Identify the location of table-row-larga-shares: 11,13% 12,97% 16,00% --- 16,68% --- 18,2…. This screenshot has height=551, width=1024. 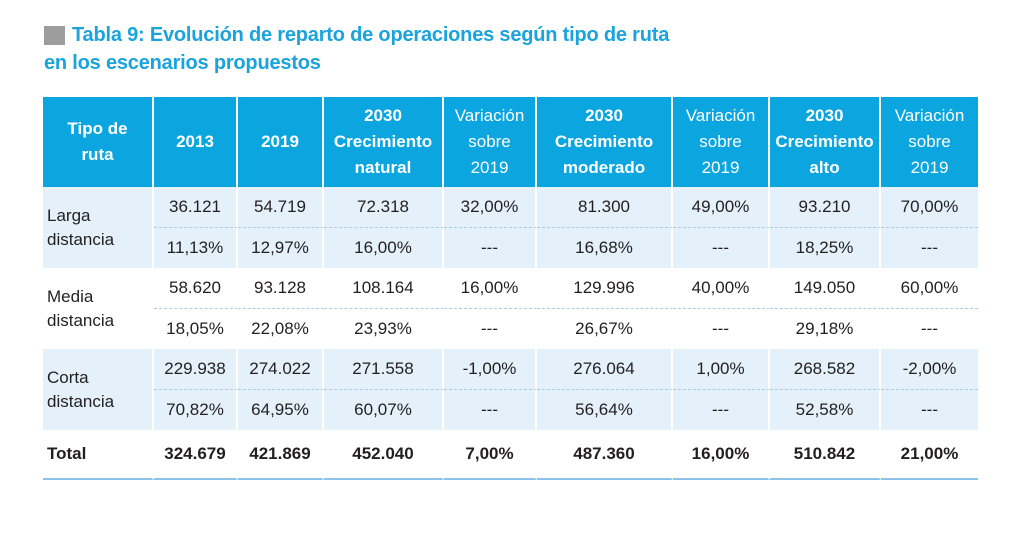
(510, 248).